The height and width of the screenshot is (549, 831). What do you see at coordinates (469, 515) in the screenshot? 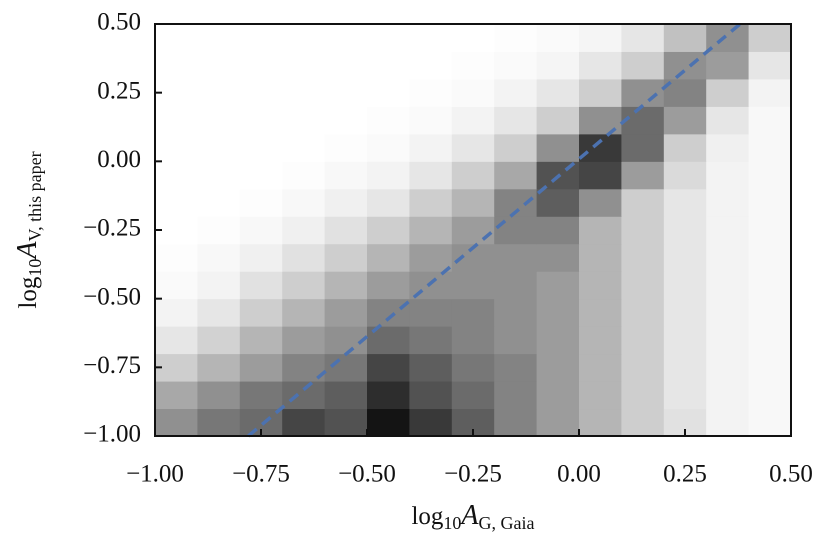
I see `label-part: A` at bounding box center [469, 515].